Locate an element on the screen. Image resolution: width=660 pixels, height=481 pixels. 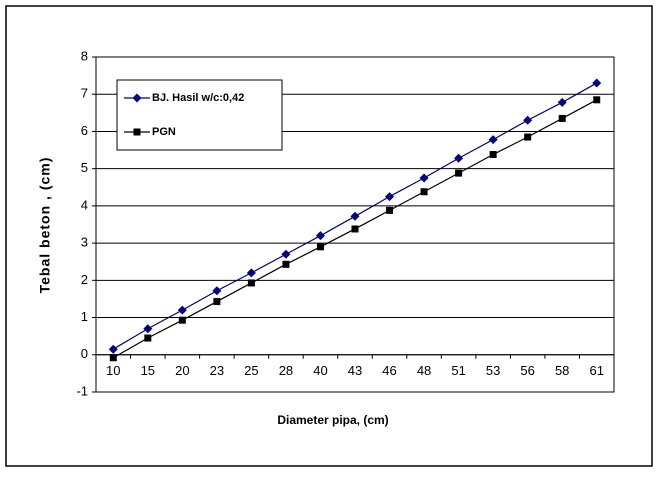
x-axis-title: Diameter pipa, (cm) is located at coordinates (332, 420).